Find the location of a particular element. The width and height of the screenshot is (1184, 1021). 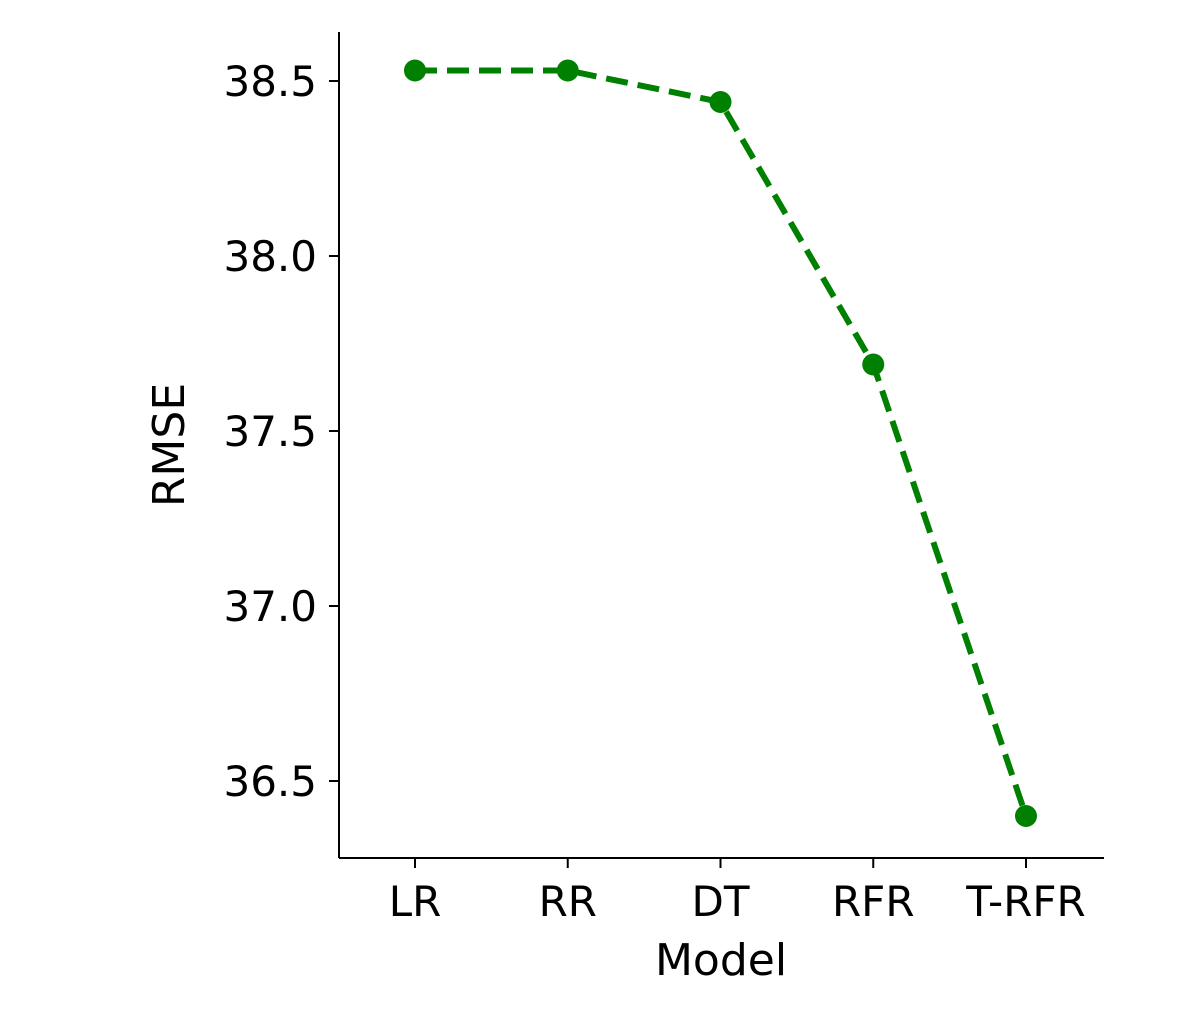

x-tick-label: DT is located at coordinates (721, 901).